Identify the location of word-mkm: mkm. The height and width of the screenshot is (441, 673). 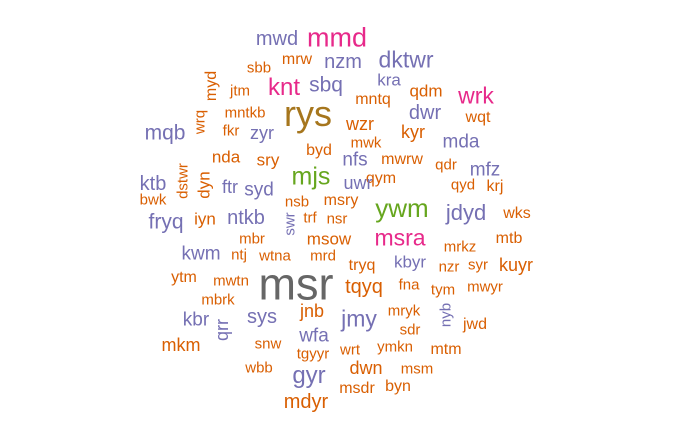
(181, 345).